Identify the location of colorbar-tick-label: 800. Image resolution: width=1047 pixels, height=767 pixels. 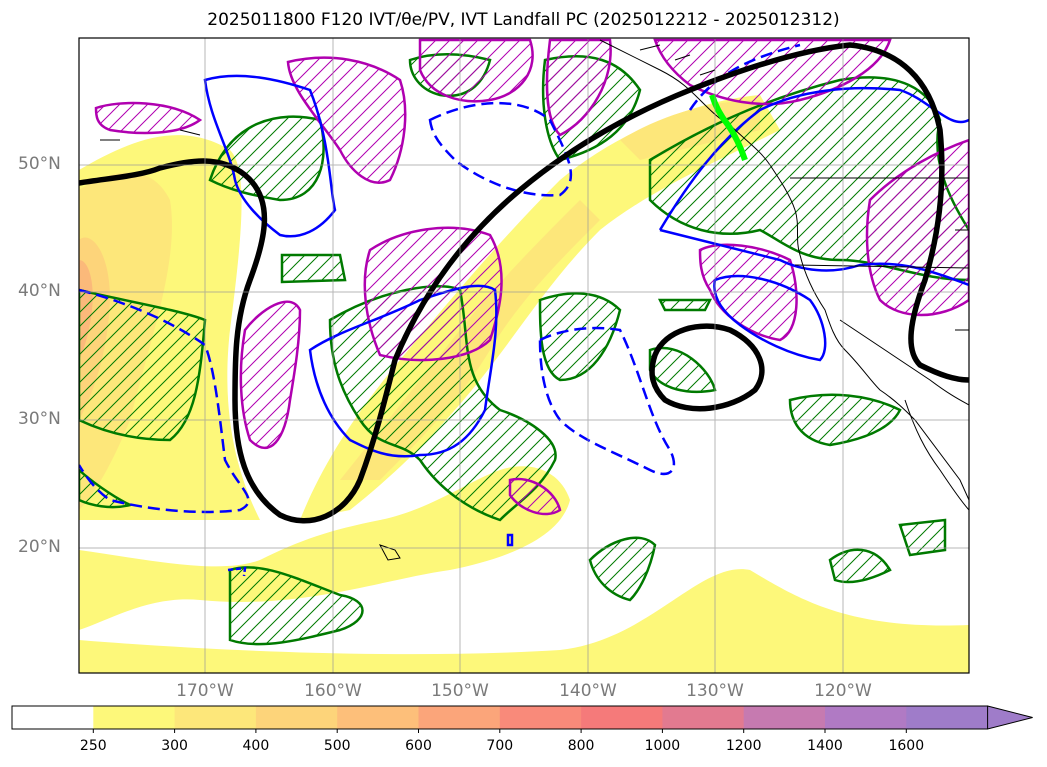
(581, 746).